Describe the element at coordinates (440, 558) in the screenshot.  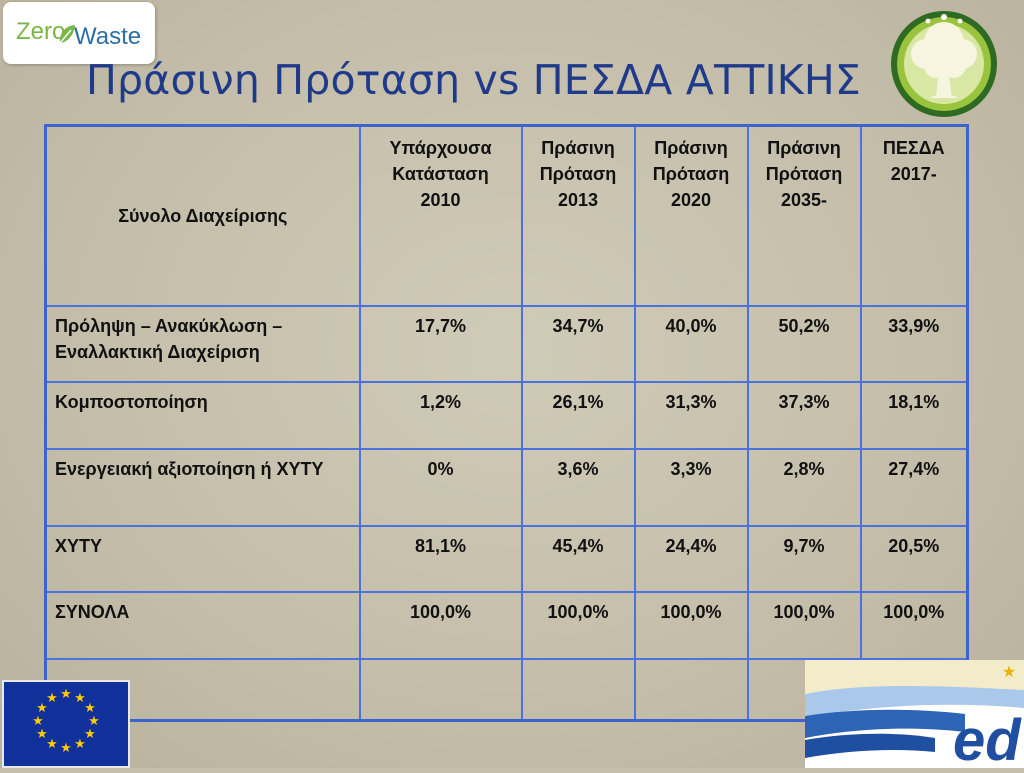
I see `table-cell: 81,1%` at that location.